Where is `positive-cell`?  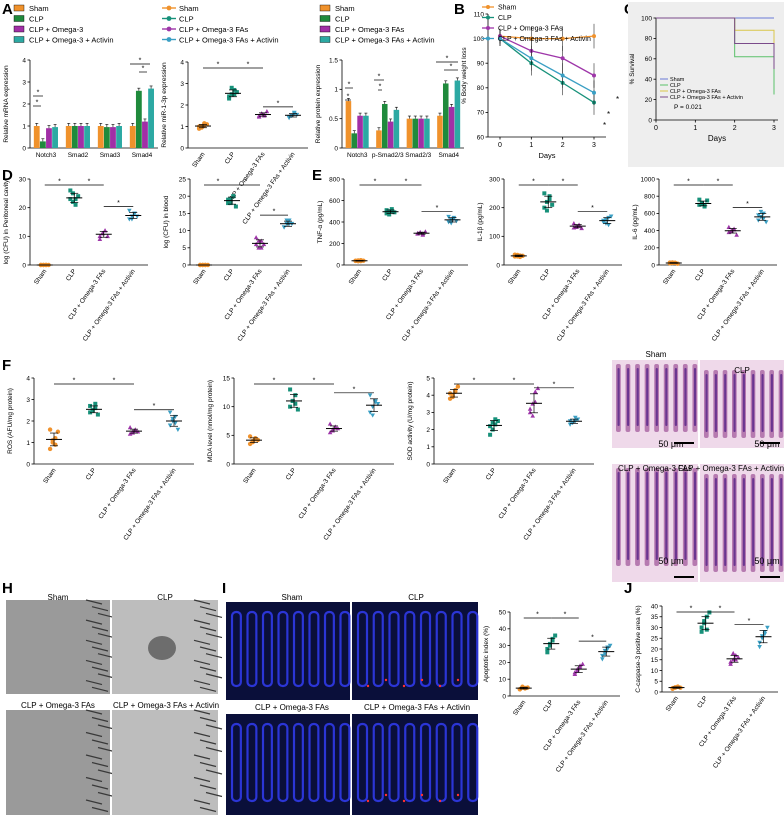
positive-cell is located at coordinates (458, 795).